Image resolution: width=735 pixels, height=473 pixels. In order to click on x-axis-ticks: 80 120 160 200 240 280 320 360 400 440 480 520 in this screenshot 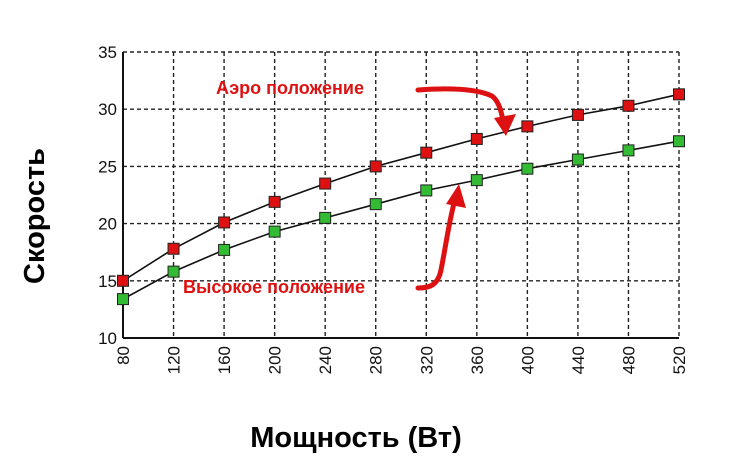, I will do `click(401, 360)`.